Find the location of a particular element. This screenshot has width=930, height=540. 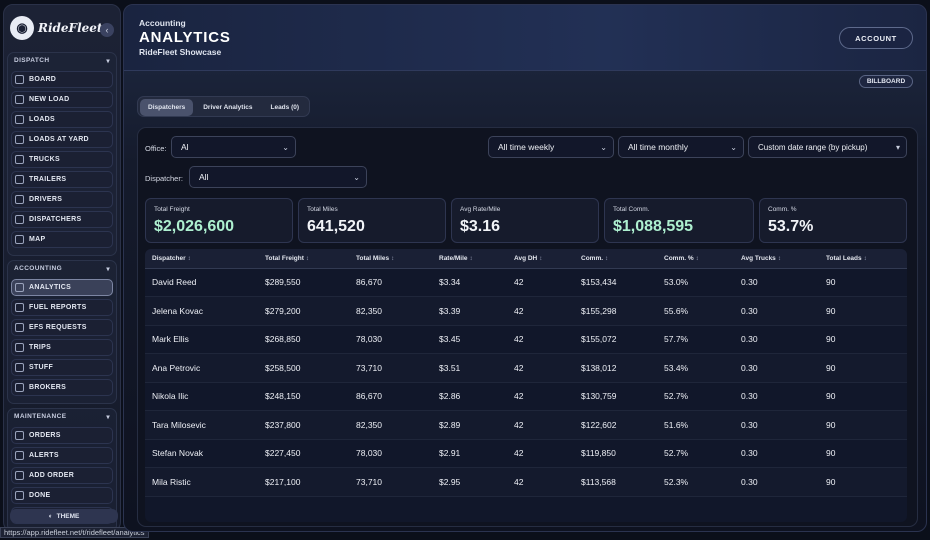

nav-section-header: DISPATCH ▾ is located at coordinates (62, 61).